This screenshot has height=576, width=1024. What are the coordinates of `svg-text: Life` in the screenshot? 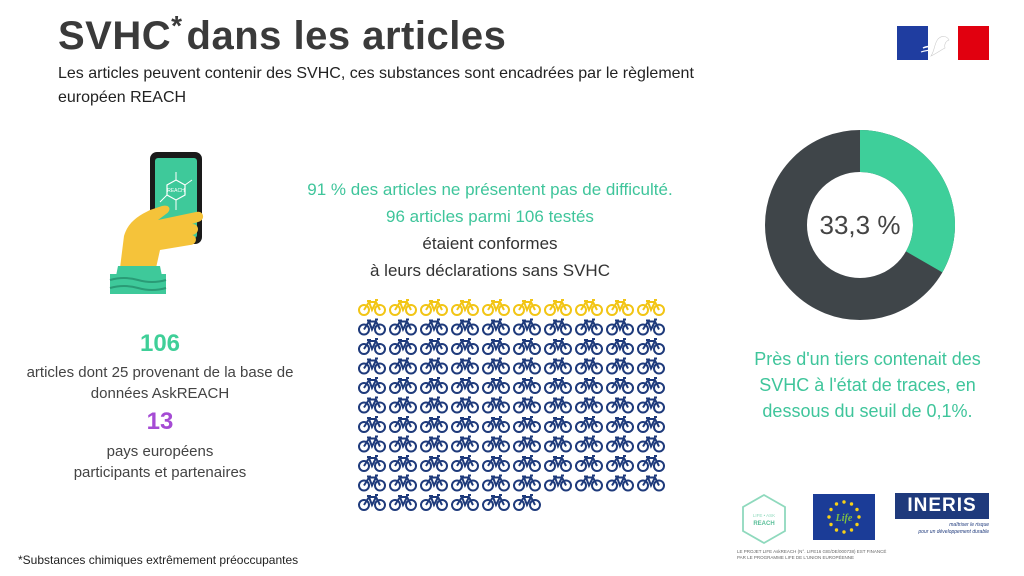 It's located at (844, 518).